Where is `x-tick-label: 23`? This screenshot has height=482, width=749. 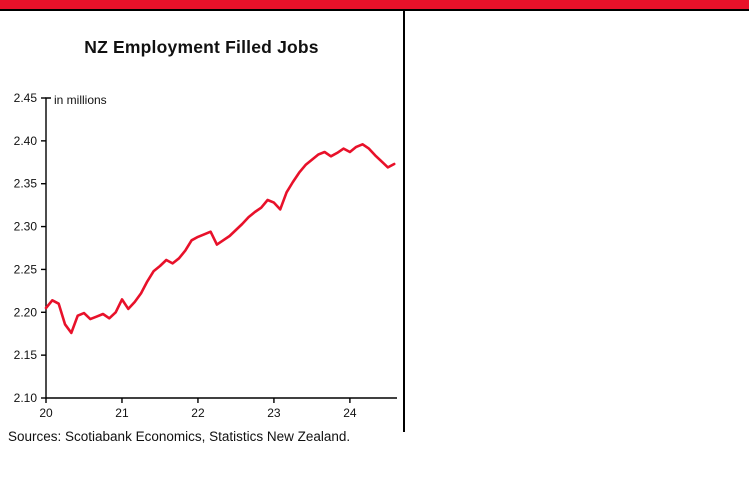
x-tick-label: 23 is located at coordinates (274, 413).